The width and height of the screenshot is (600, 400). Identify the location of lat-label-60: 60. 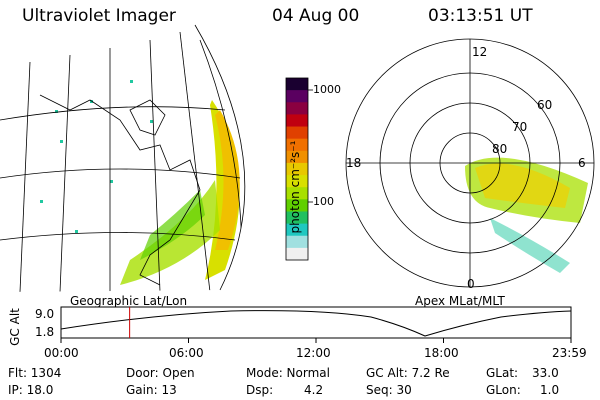
(545, 105).